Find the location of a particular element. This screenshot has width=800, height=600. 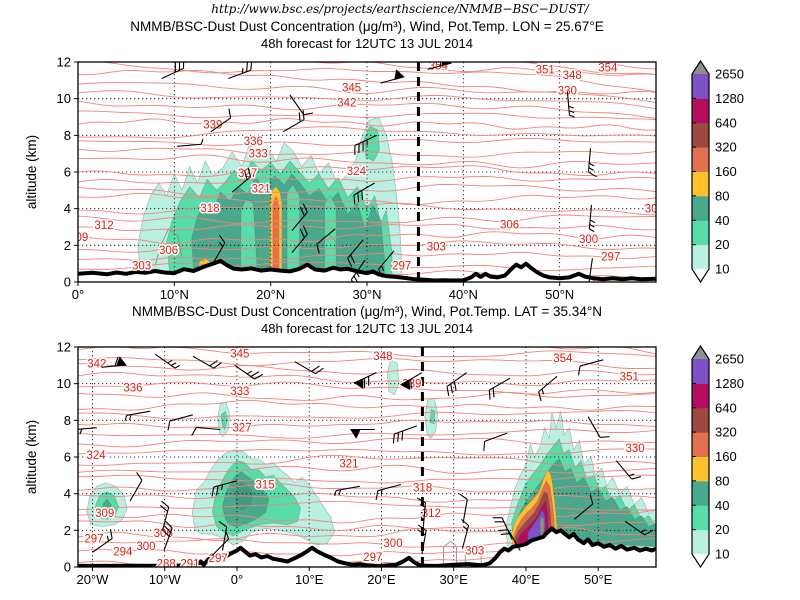

colorbar-1: 10 20 40 80 160 320 640 1280 2650 is located at coordinates (717, 456).